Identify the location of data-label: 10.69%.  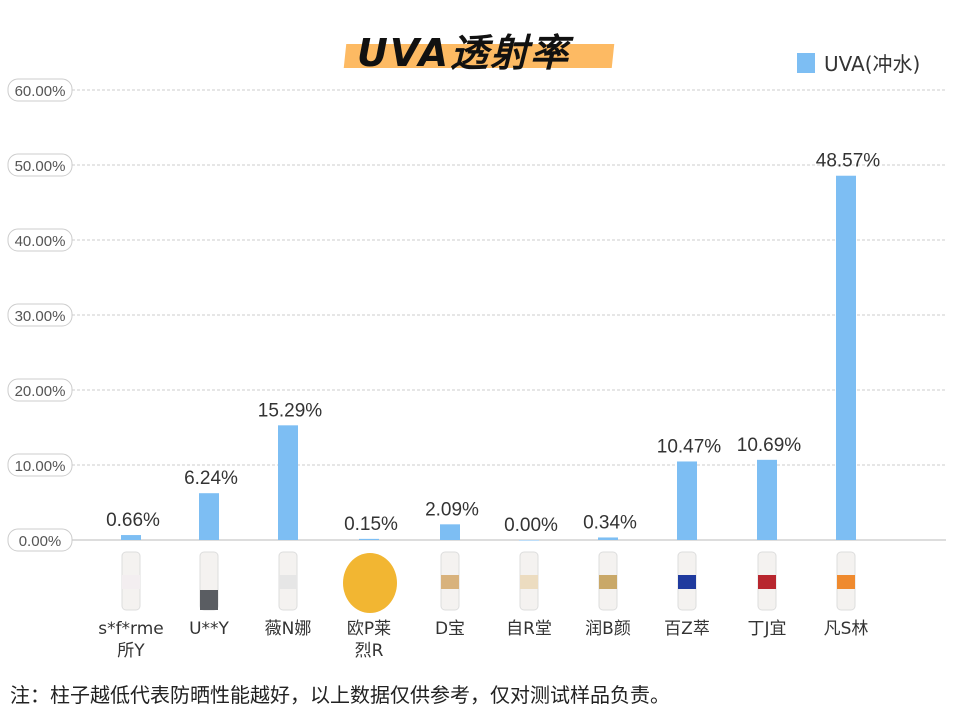
(769, 445).